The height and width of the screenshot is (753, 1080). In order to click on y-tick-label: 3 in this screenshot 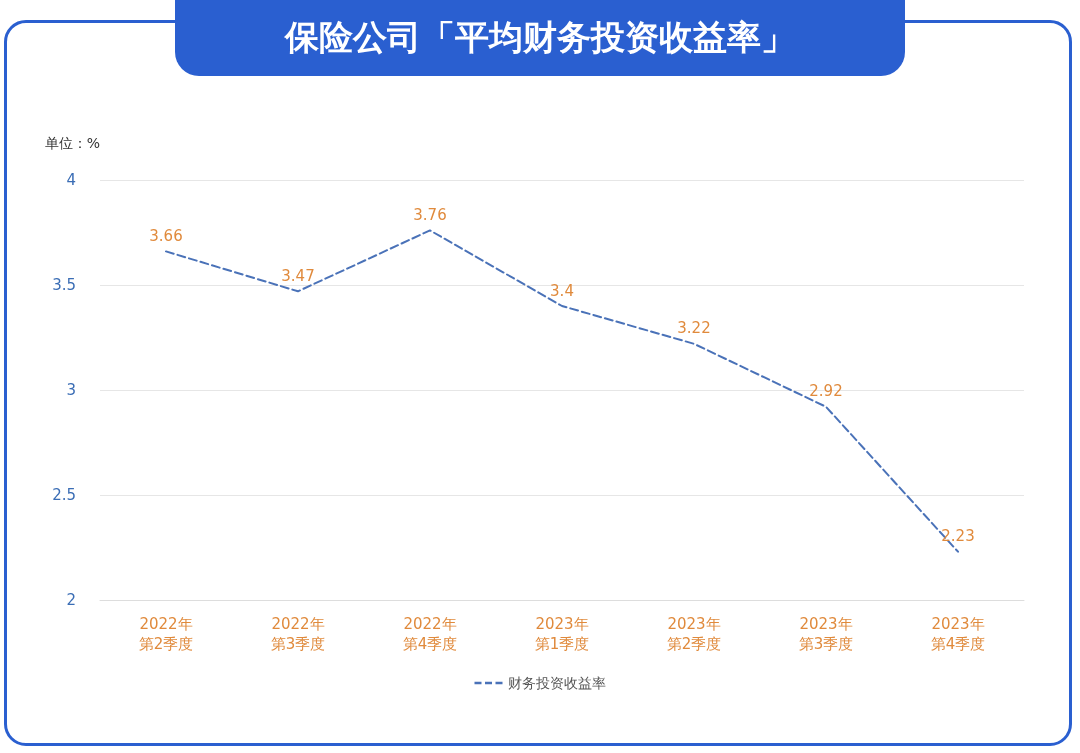, I will do `click(71, 390)`.